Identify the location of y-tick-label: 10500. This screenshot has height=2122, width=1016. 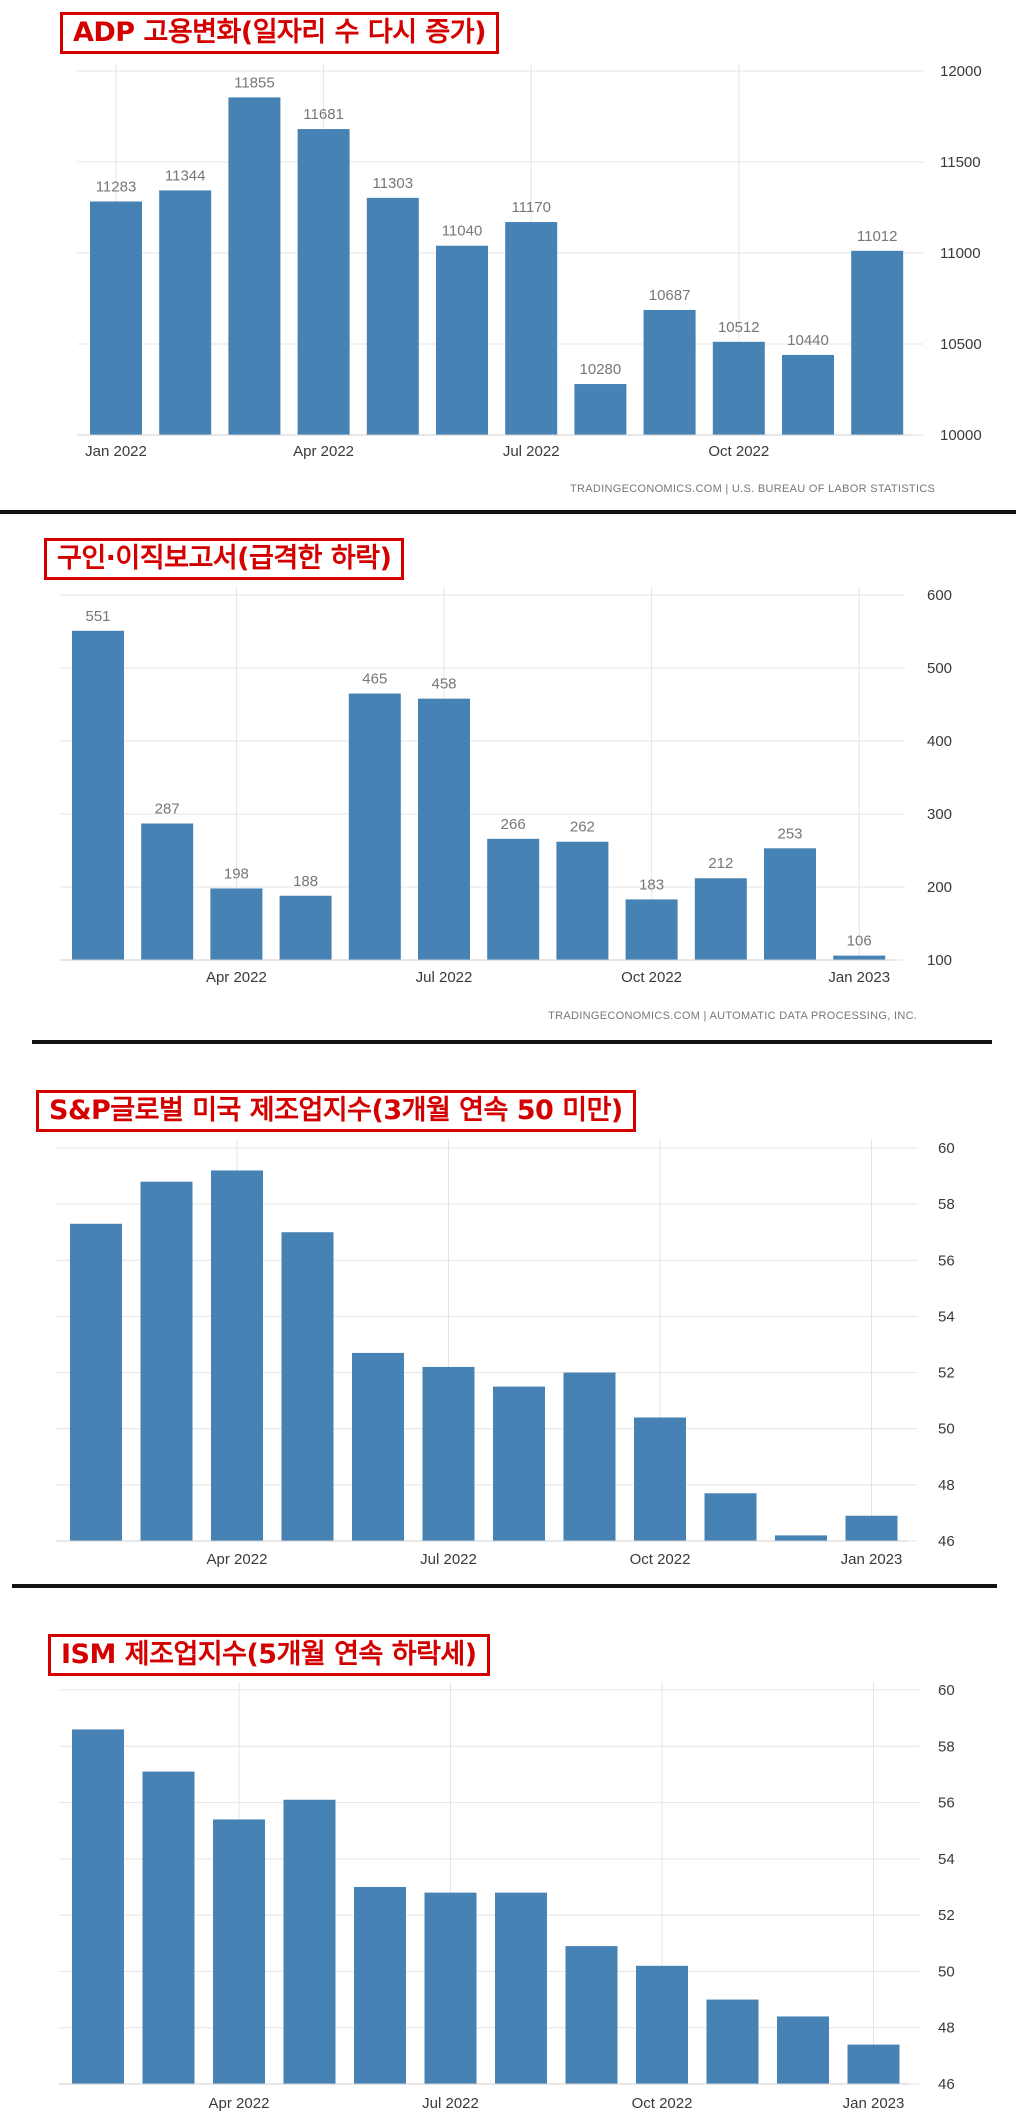
(961, 344).